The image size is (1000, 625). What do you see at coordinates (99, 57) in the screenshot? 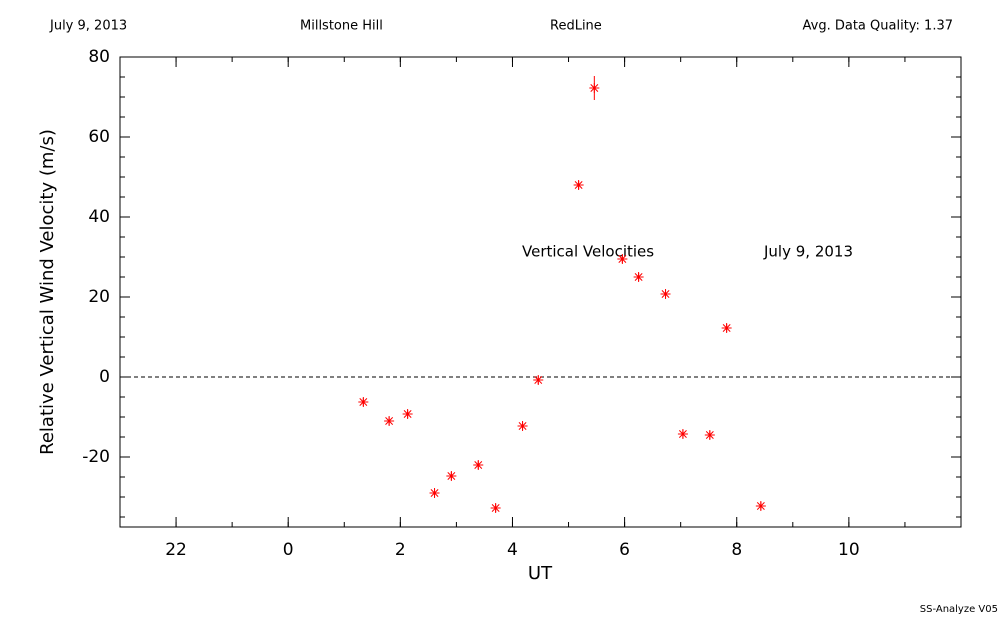
I see `y-tick-label: 80` at bounding box center [99, 57].